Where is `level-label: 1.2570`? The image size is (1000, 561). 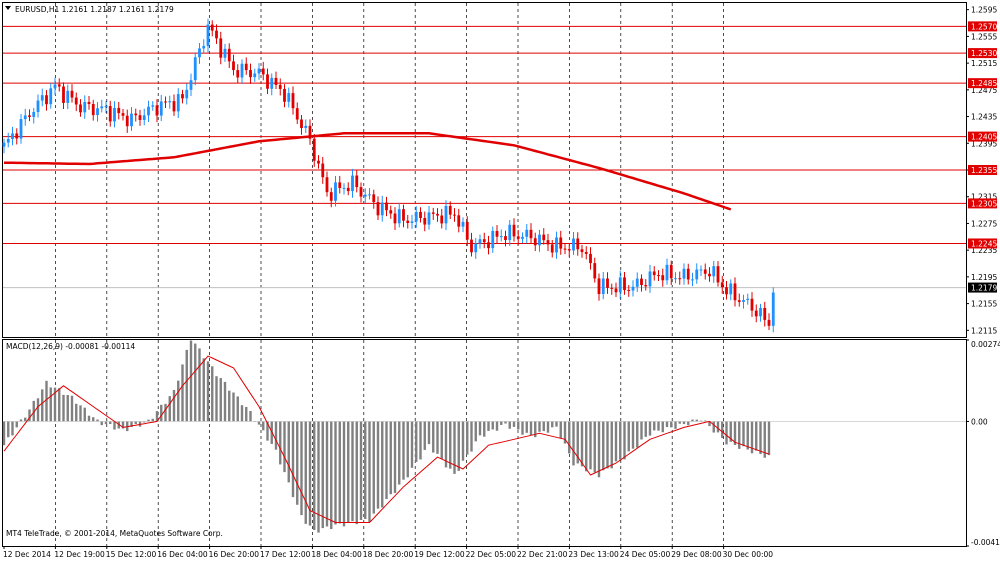
level-label: 1.2570 is located at coordinates (984, 26).